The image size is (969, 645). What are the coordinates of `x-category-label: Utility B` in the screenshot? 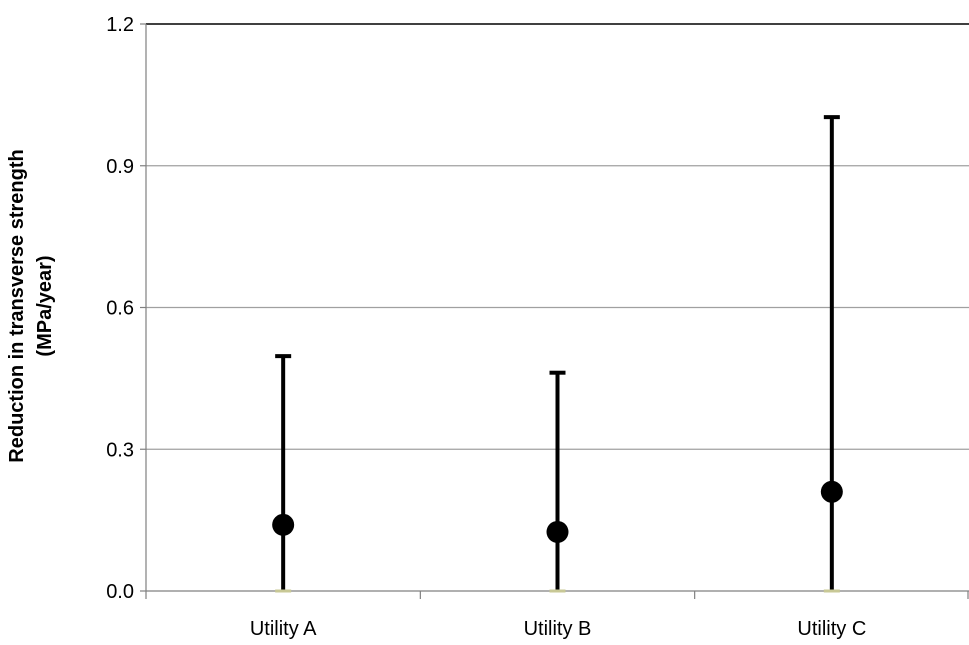 It's located at (558, 629).